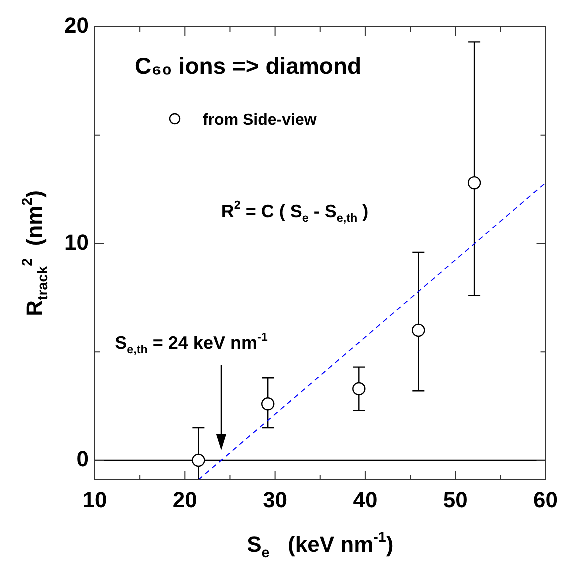 This screenshot has width=566, height=567. What do you see at coordinates (76, 25) in the screenshot?
I see `y-tick-label: 20` at bounding box center [76, 25].